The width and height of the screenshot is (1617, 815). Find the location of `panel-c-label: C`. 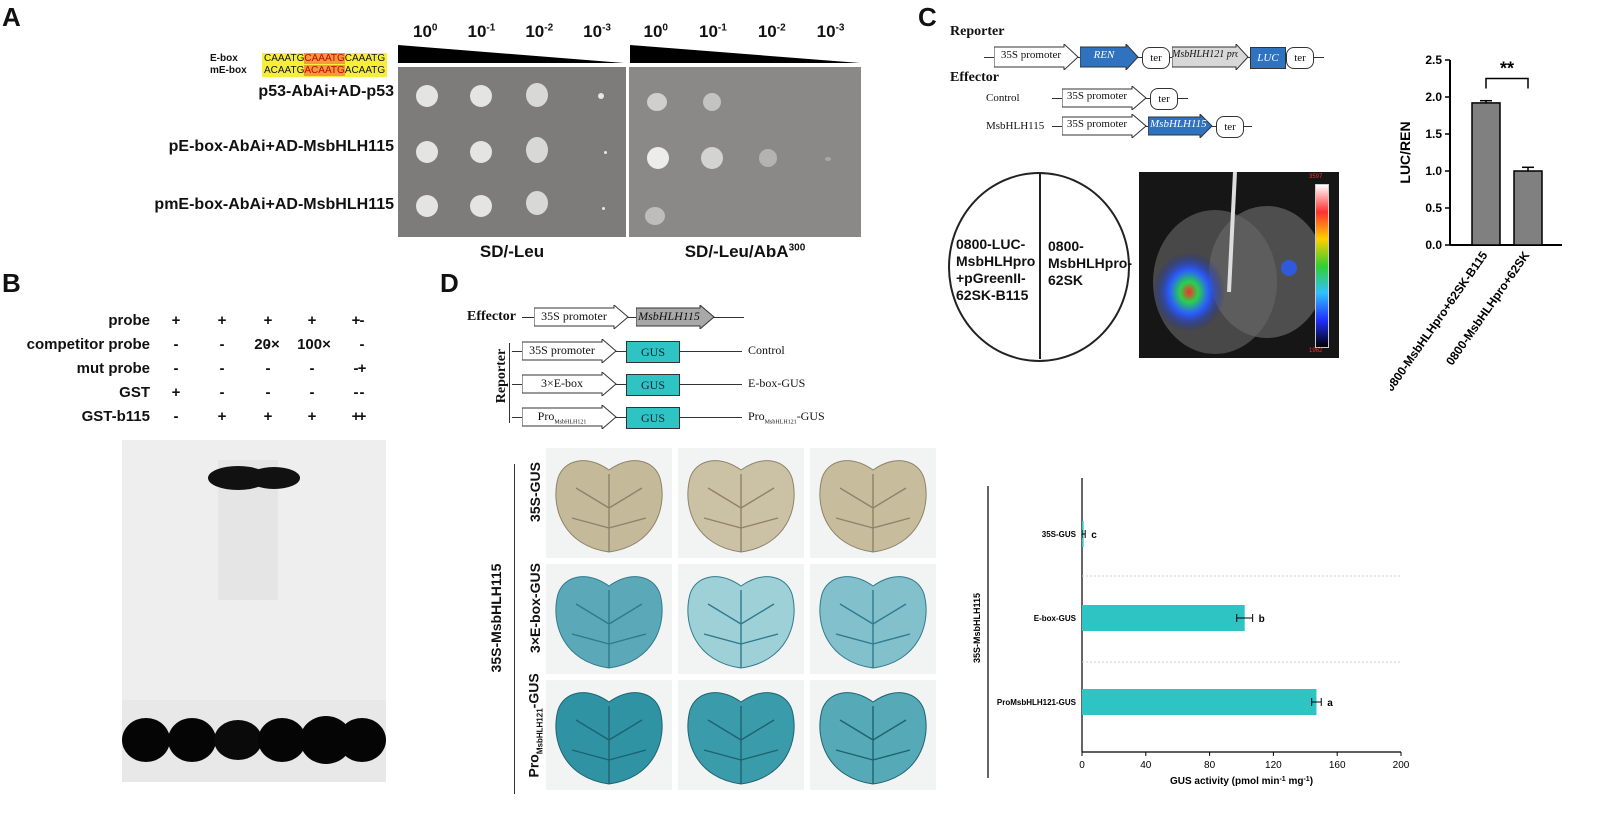

panel-c-label: C is located at coordinates (927, 17).